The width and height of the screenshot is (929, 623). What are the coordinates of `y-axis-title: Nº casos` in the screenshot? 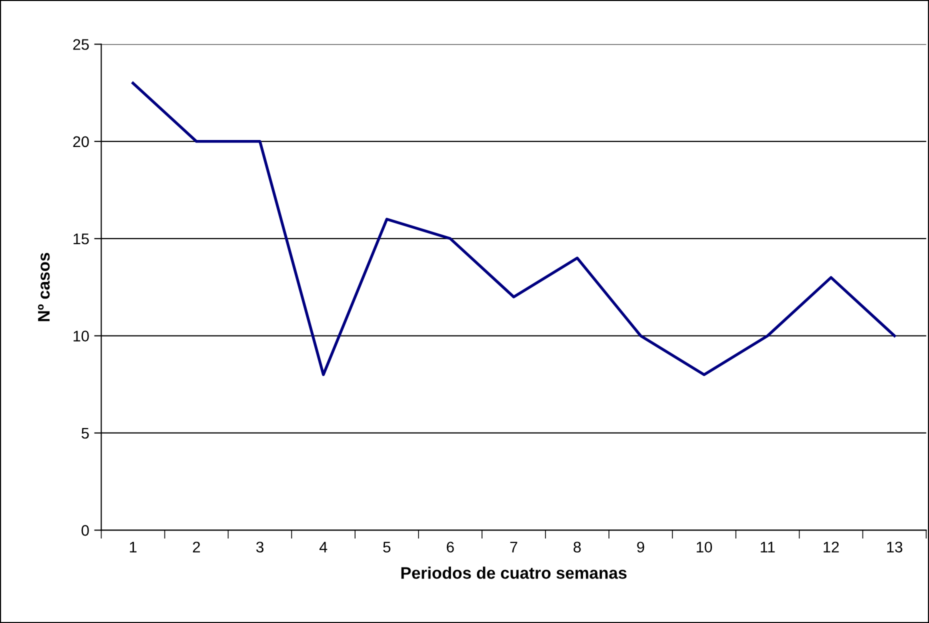 It's located at (44, 287).